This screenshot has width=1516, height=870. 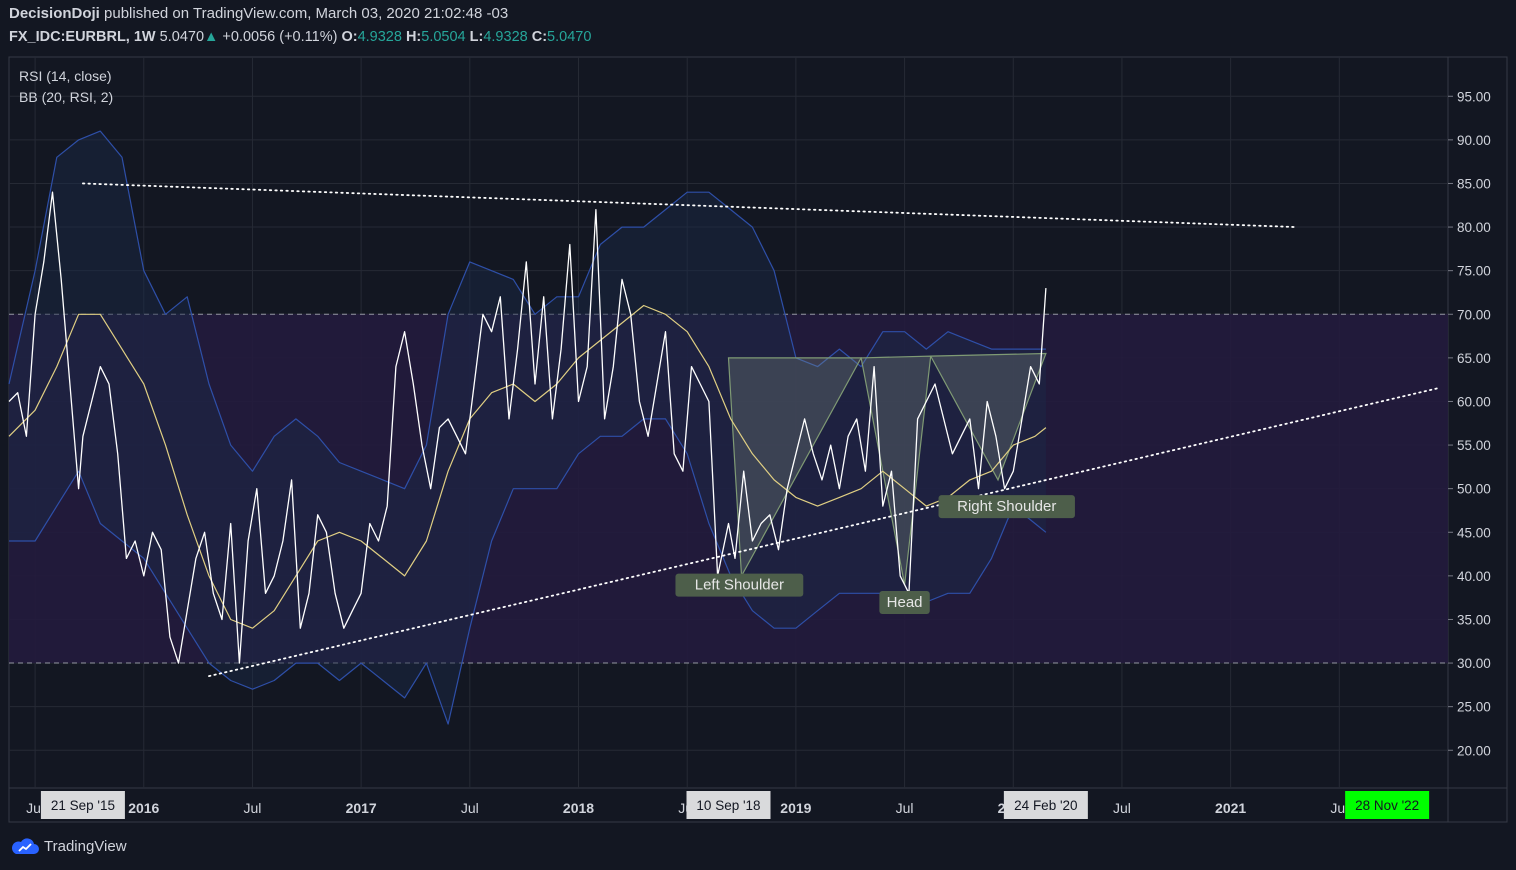 I want to click on time-highlight-badge: 24 Feb '20, so click(x=1045, y=805).